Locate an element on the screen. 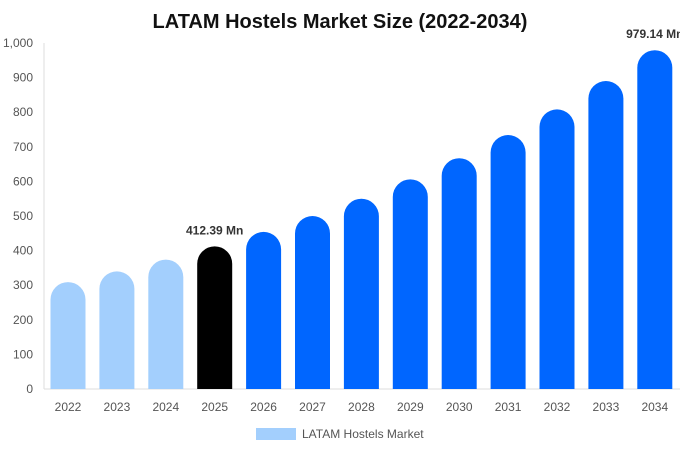  legend-label: LATAM Hostels Market is located at coordinates (363, 434).